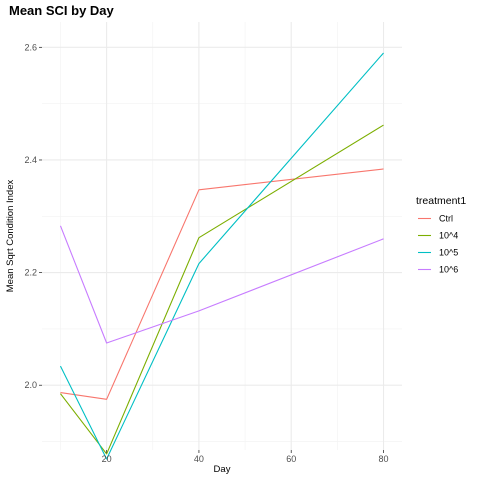  What do you see at coordinates (33, 216) in the screenshot?
I see `y-axis-ticks: 2.0 2.2 2.4 2.6` at bounding box center [33, 216].